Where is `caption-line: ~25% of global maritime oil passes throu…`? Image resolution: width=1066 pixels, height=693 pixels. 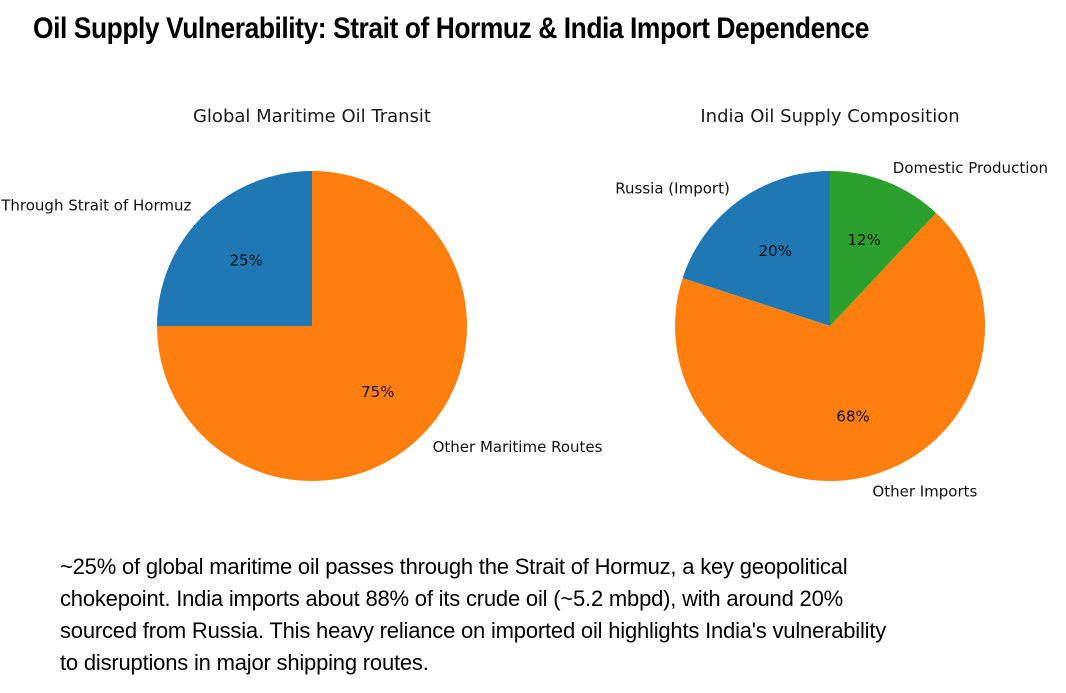
caption-line: ~25% of global maritime oil passes throu… is located at coordinates (454, 566).